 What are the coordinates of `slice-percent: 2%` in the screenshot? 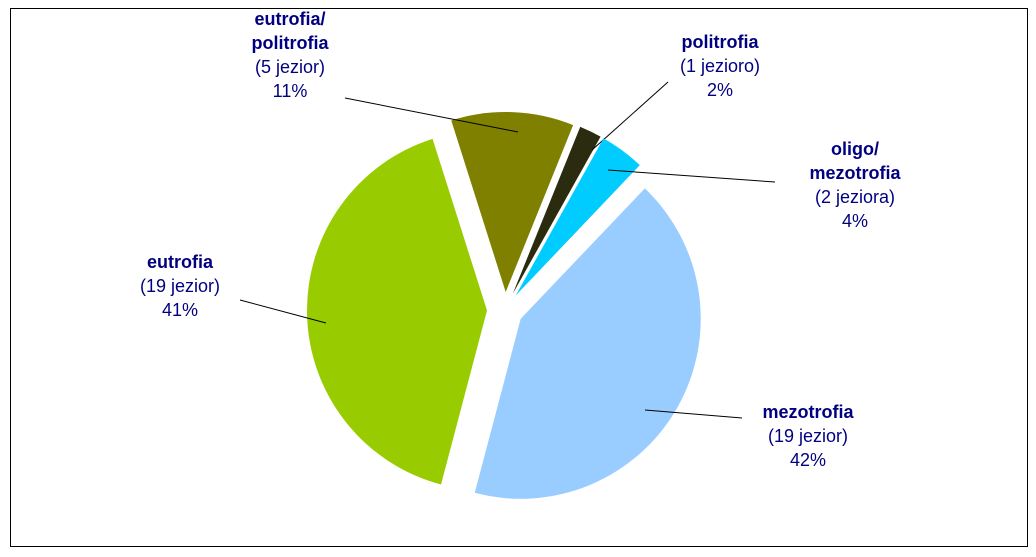 It's located at (720, 90).